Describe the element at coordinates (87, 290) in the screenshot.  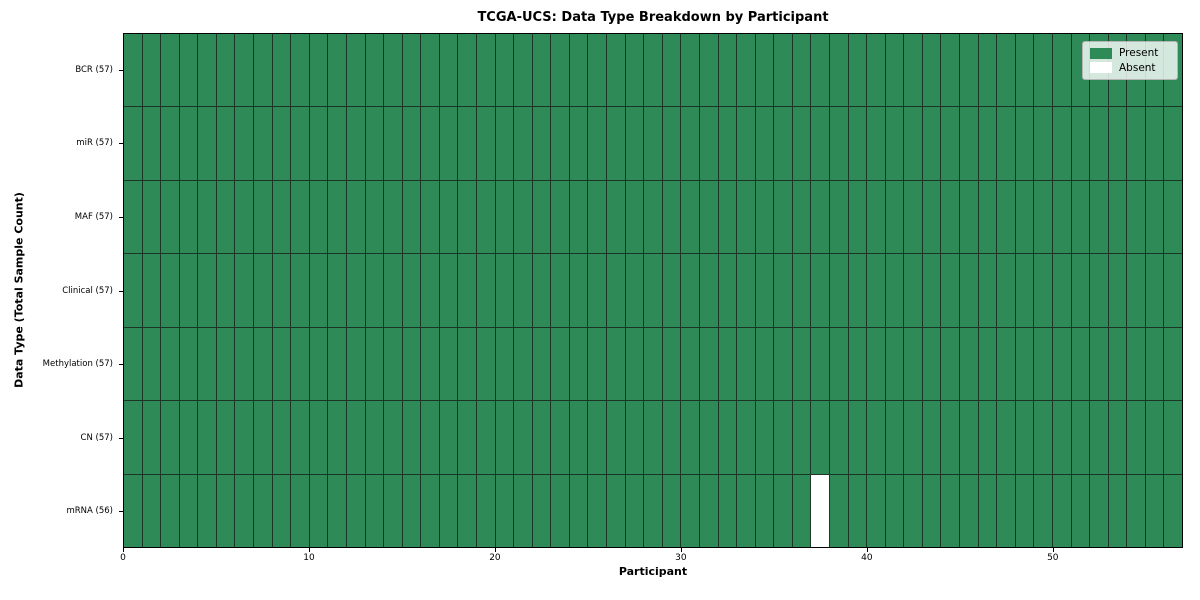
I see `y-tick-label: Clinical (57)` at that location.